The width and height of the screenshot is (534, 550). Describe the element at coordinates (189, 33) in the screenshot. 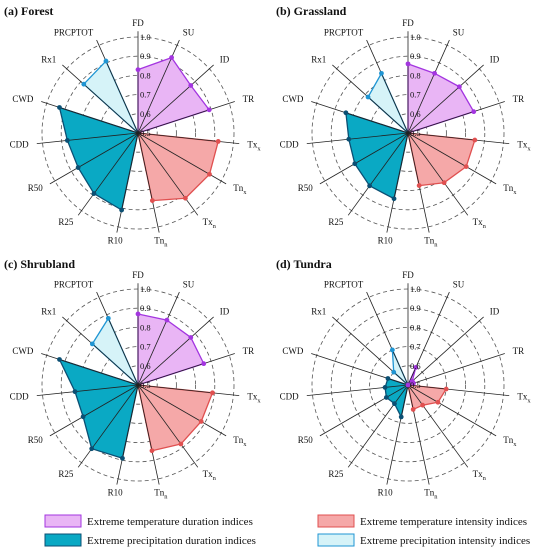

I see `category-label-SU: SU` at that location.